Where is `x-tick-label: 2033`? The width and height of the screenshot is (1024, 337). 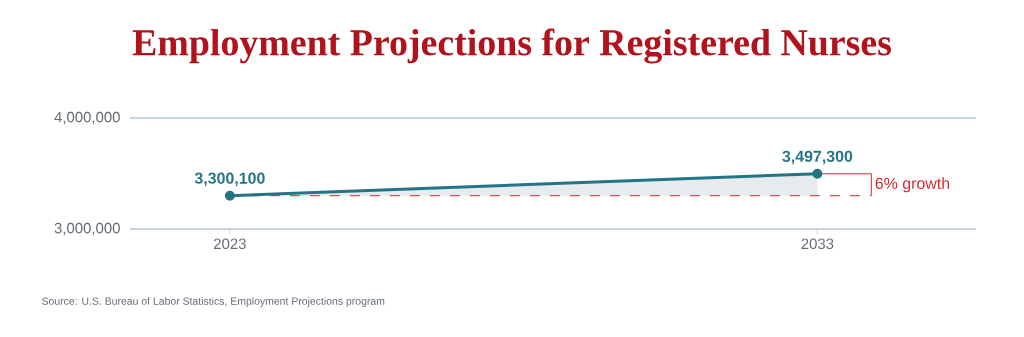 x-tick-label: 2033 is located at coordinates (817, 244).